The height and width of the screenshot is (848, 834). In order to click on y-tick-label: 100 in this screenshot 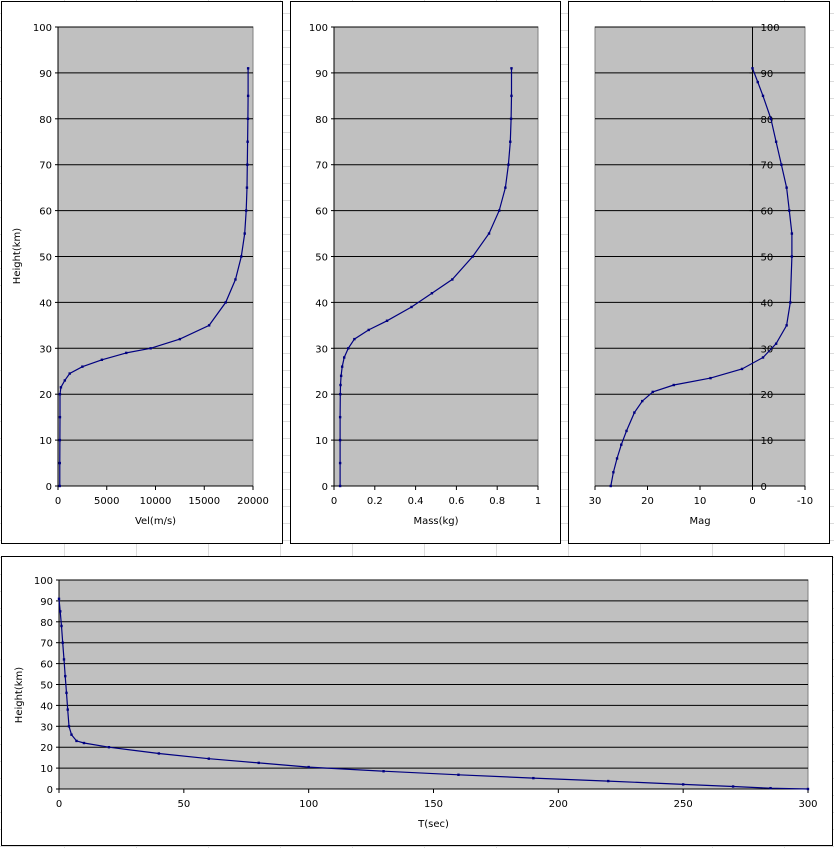, I will do `click(43, 581)`.